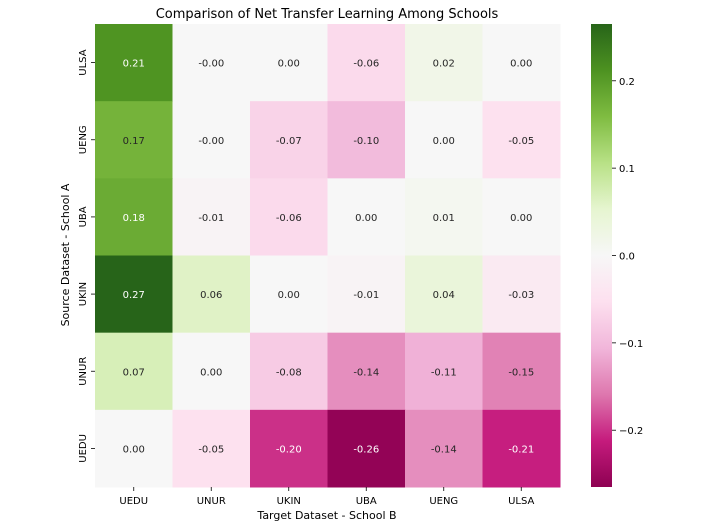 The height and width of the screenshot is (529, 723). What do you see at coordinates (601, 255) in the screenshot?
I see `colorbar` at bounding box center [601, 255].